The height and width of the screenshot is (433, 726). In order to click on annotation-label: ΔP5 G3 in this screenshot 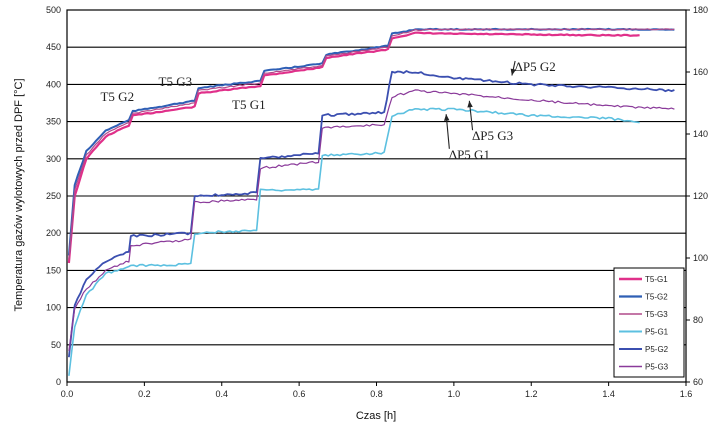, I will do `click(492, 135)`.